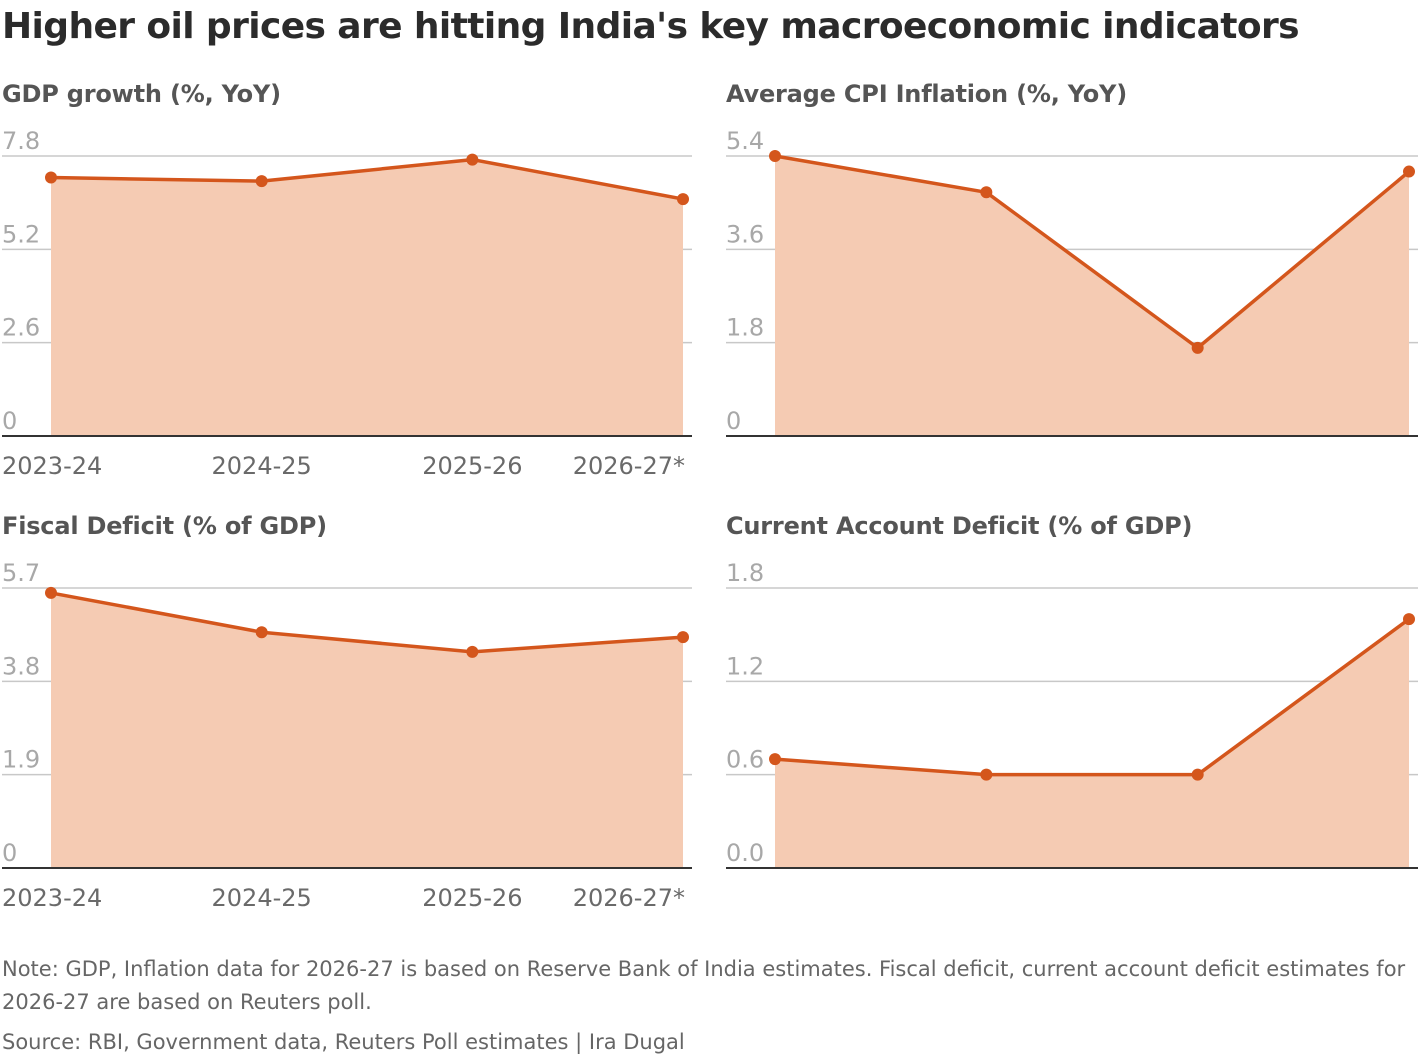  I want to click on y-tick-label: 2.6, so click(21, 328).